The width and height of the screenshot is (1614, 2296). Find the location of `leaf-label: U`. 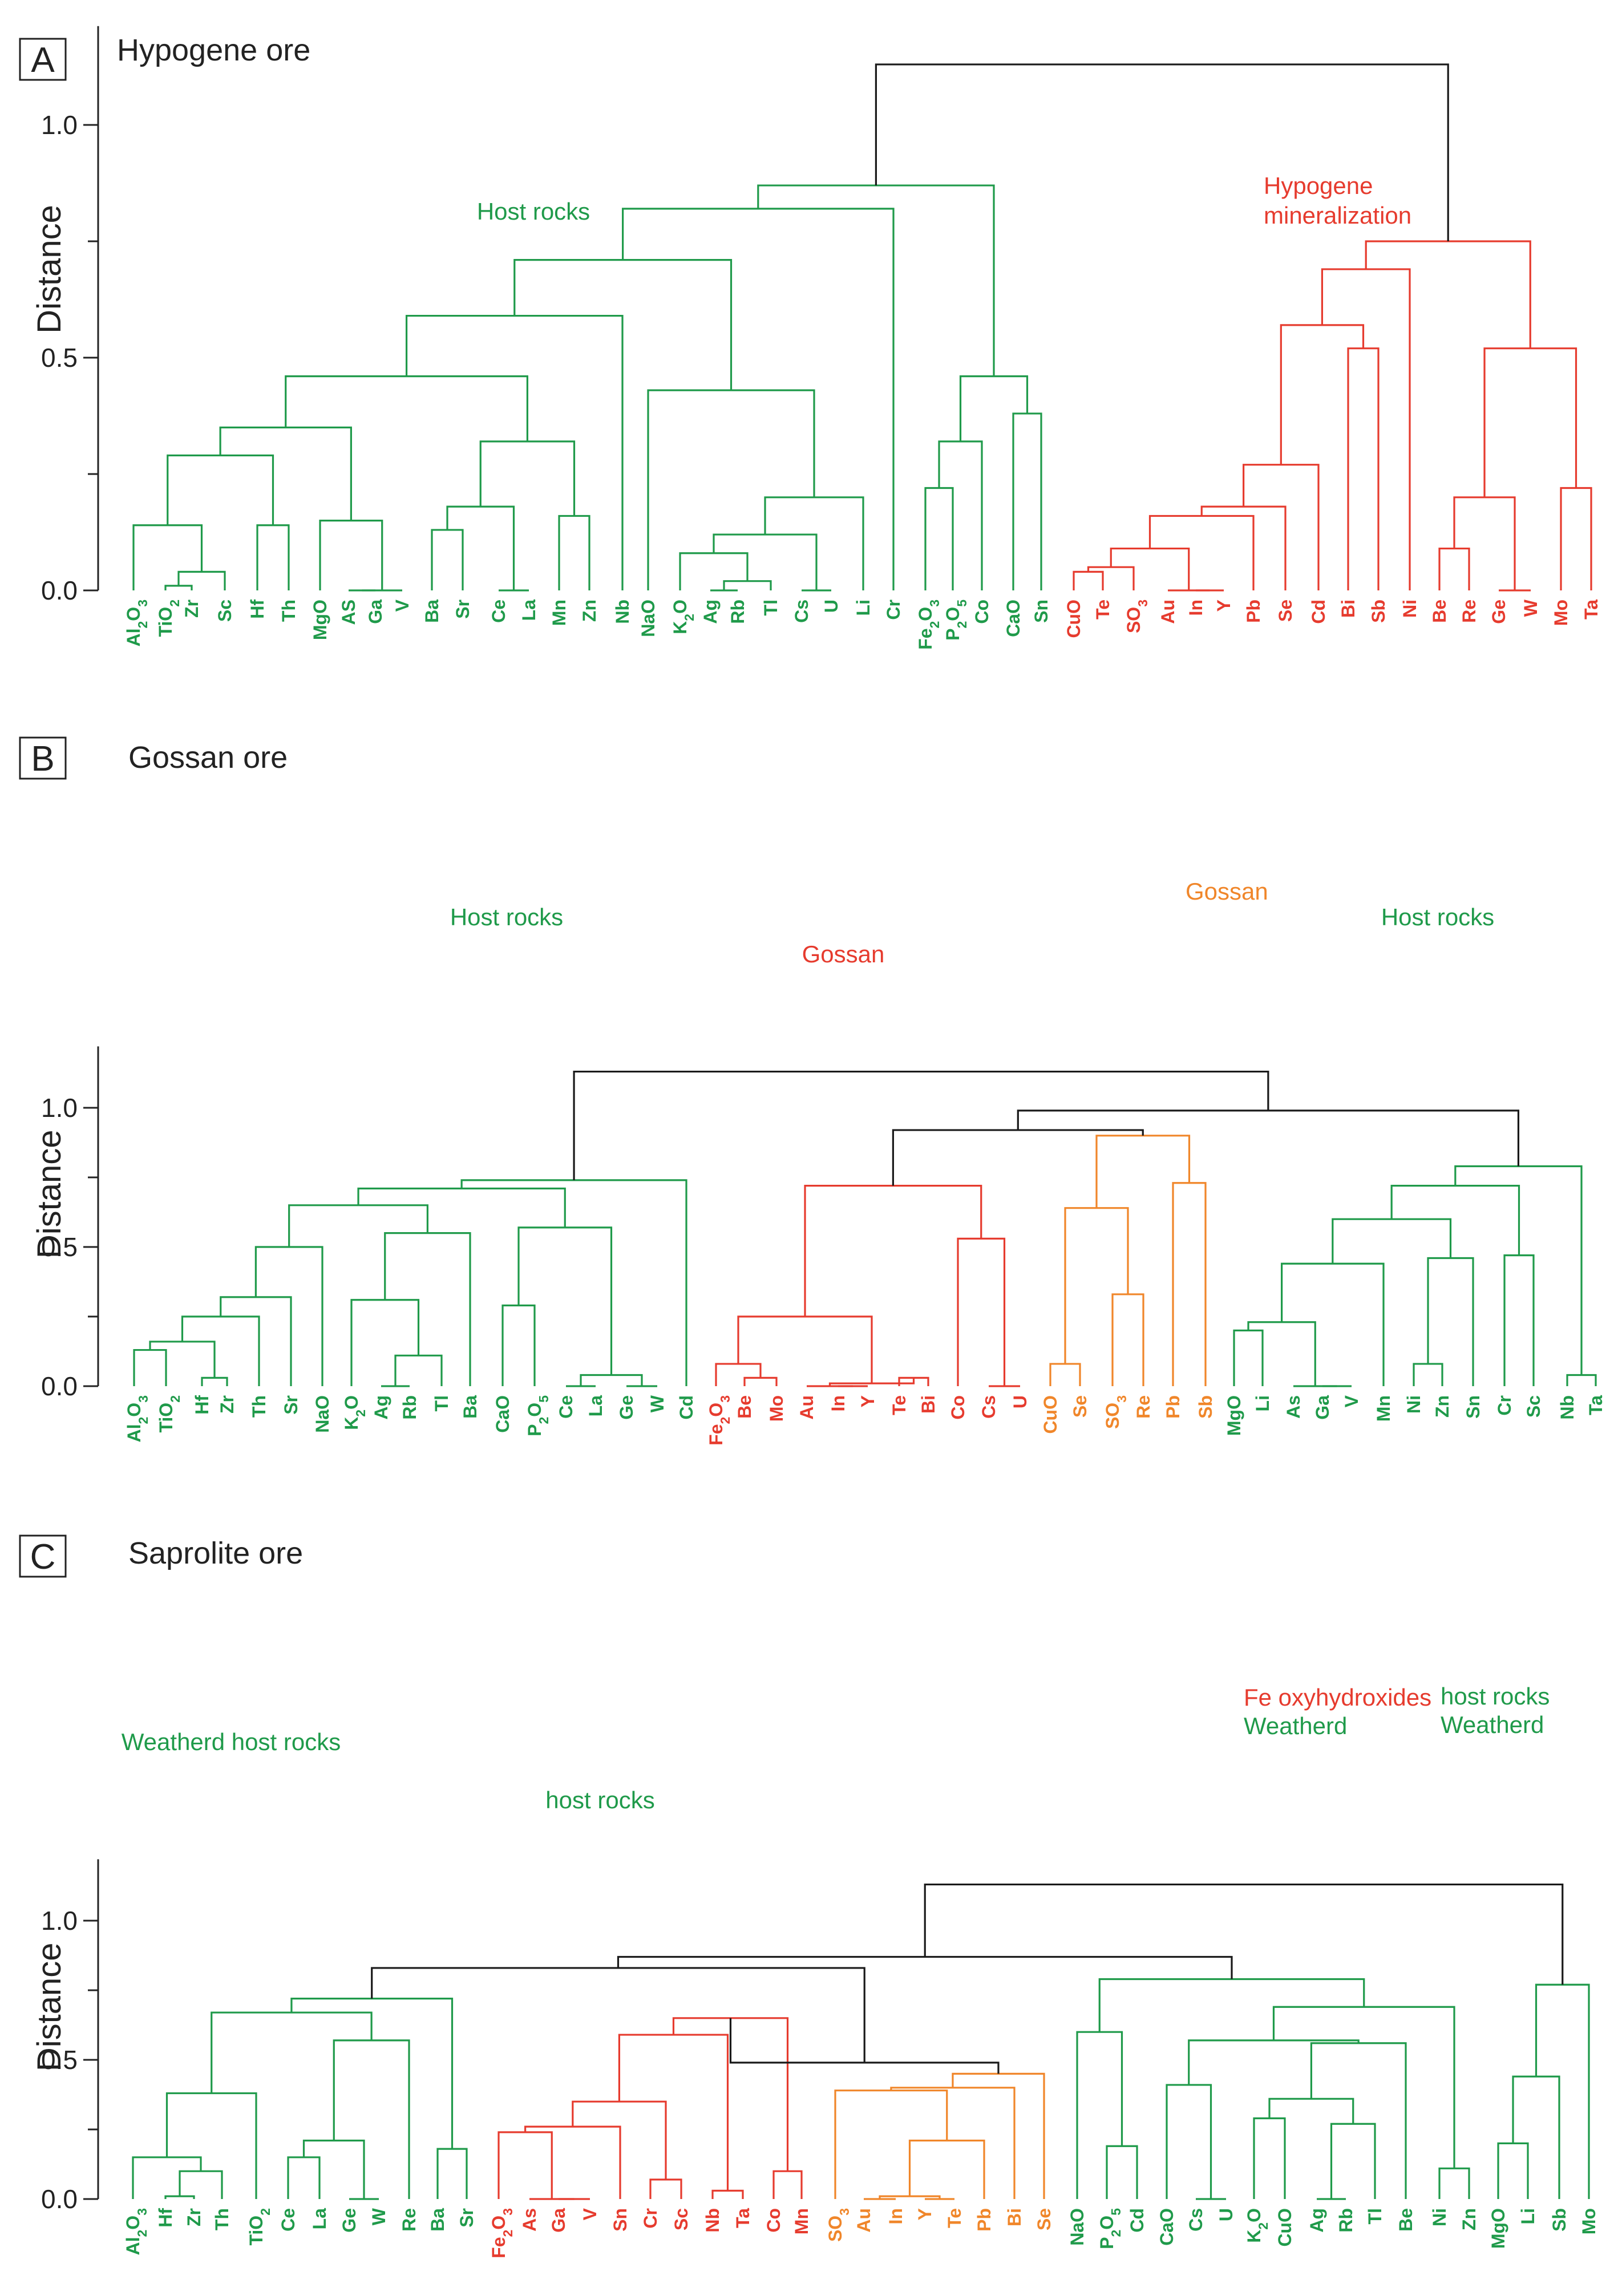

leaf-label: U is located at coordinates (1226, 2214).